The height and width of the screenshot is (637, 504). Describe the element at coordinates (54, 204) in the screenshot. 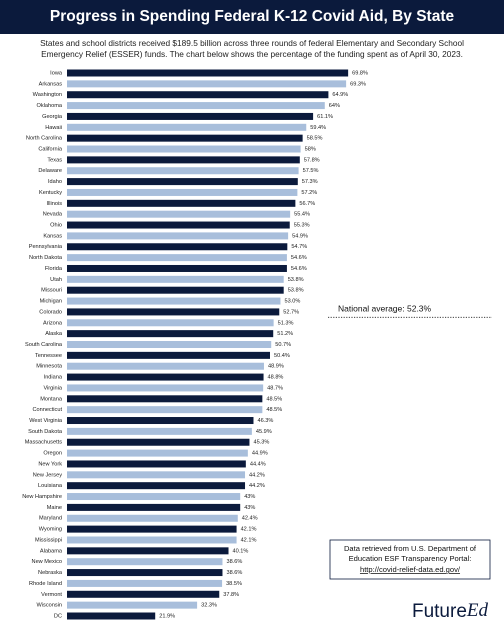

I see `category-label: Illinois` at that location.